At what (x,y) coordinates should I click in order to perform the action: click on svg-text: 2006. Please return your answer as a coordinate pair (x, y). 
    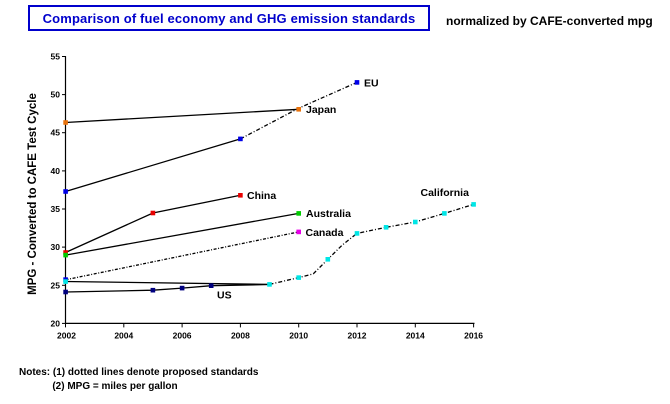
    Looking at the image, I should click on (182, 336).